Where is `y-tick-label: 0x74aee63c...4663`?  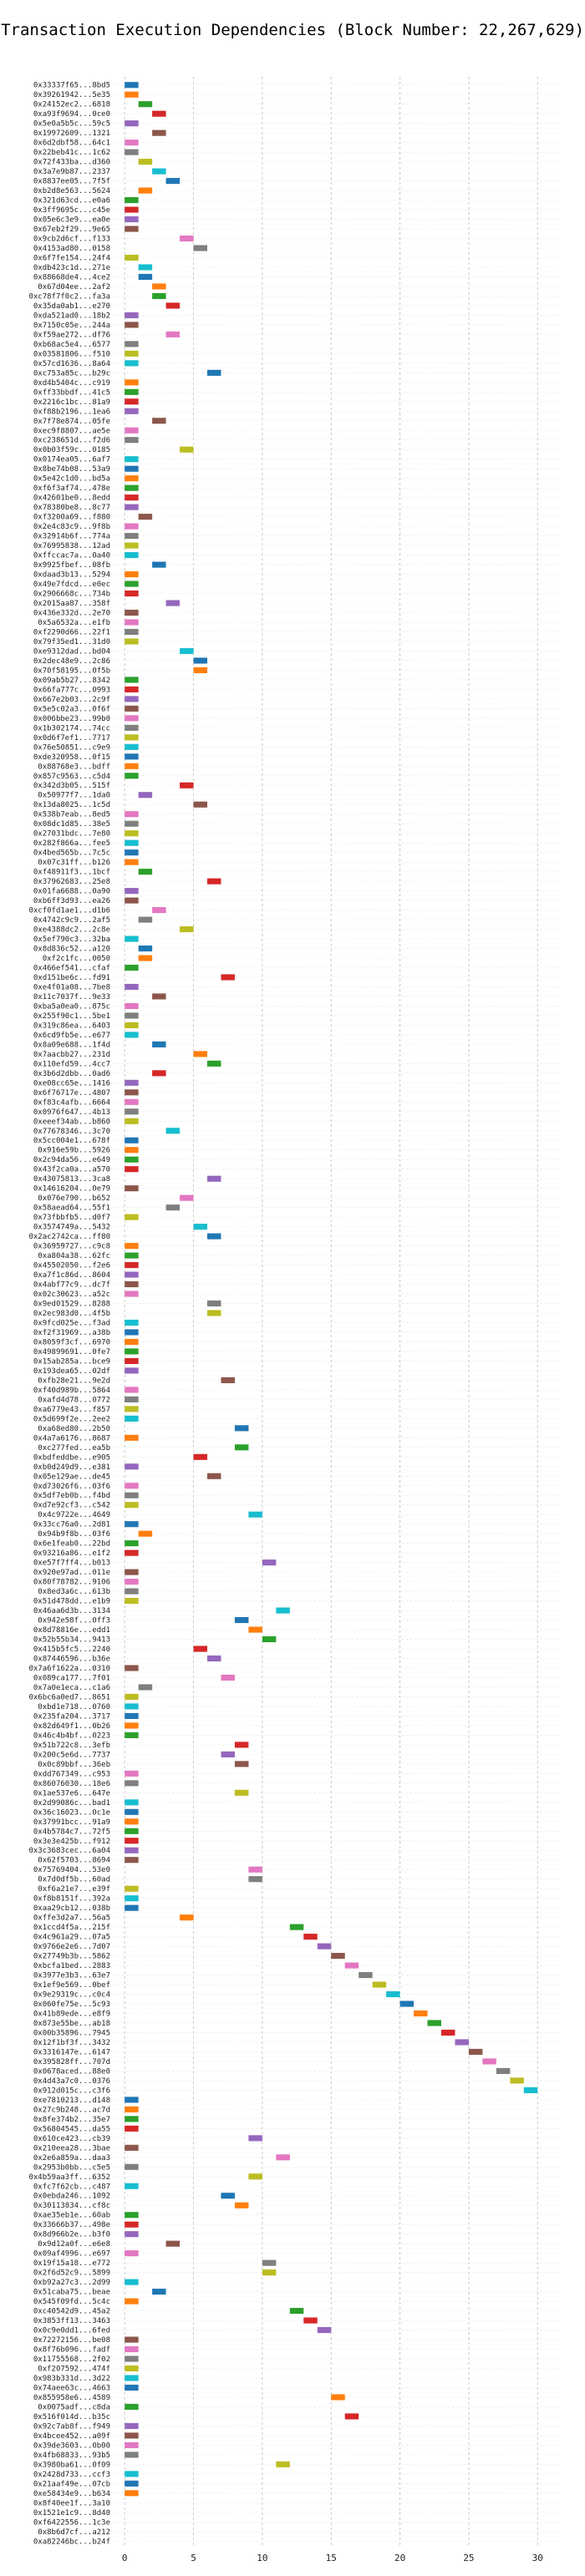
y-tick-label: 0x74aee63c...4663 is located at coordinates (71, 2388).